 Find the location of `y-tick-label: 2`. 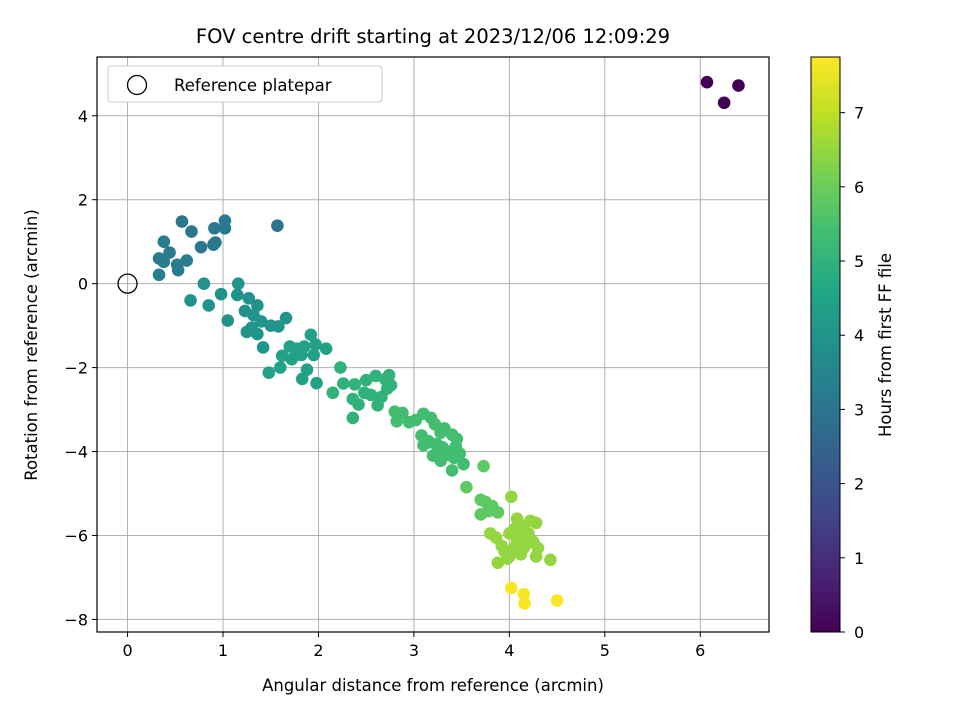

y-tick-label: 2 is located at coordinates (83, 200).